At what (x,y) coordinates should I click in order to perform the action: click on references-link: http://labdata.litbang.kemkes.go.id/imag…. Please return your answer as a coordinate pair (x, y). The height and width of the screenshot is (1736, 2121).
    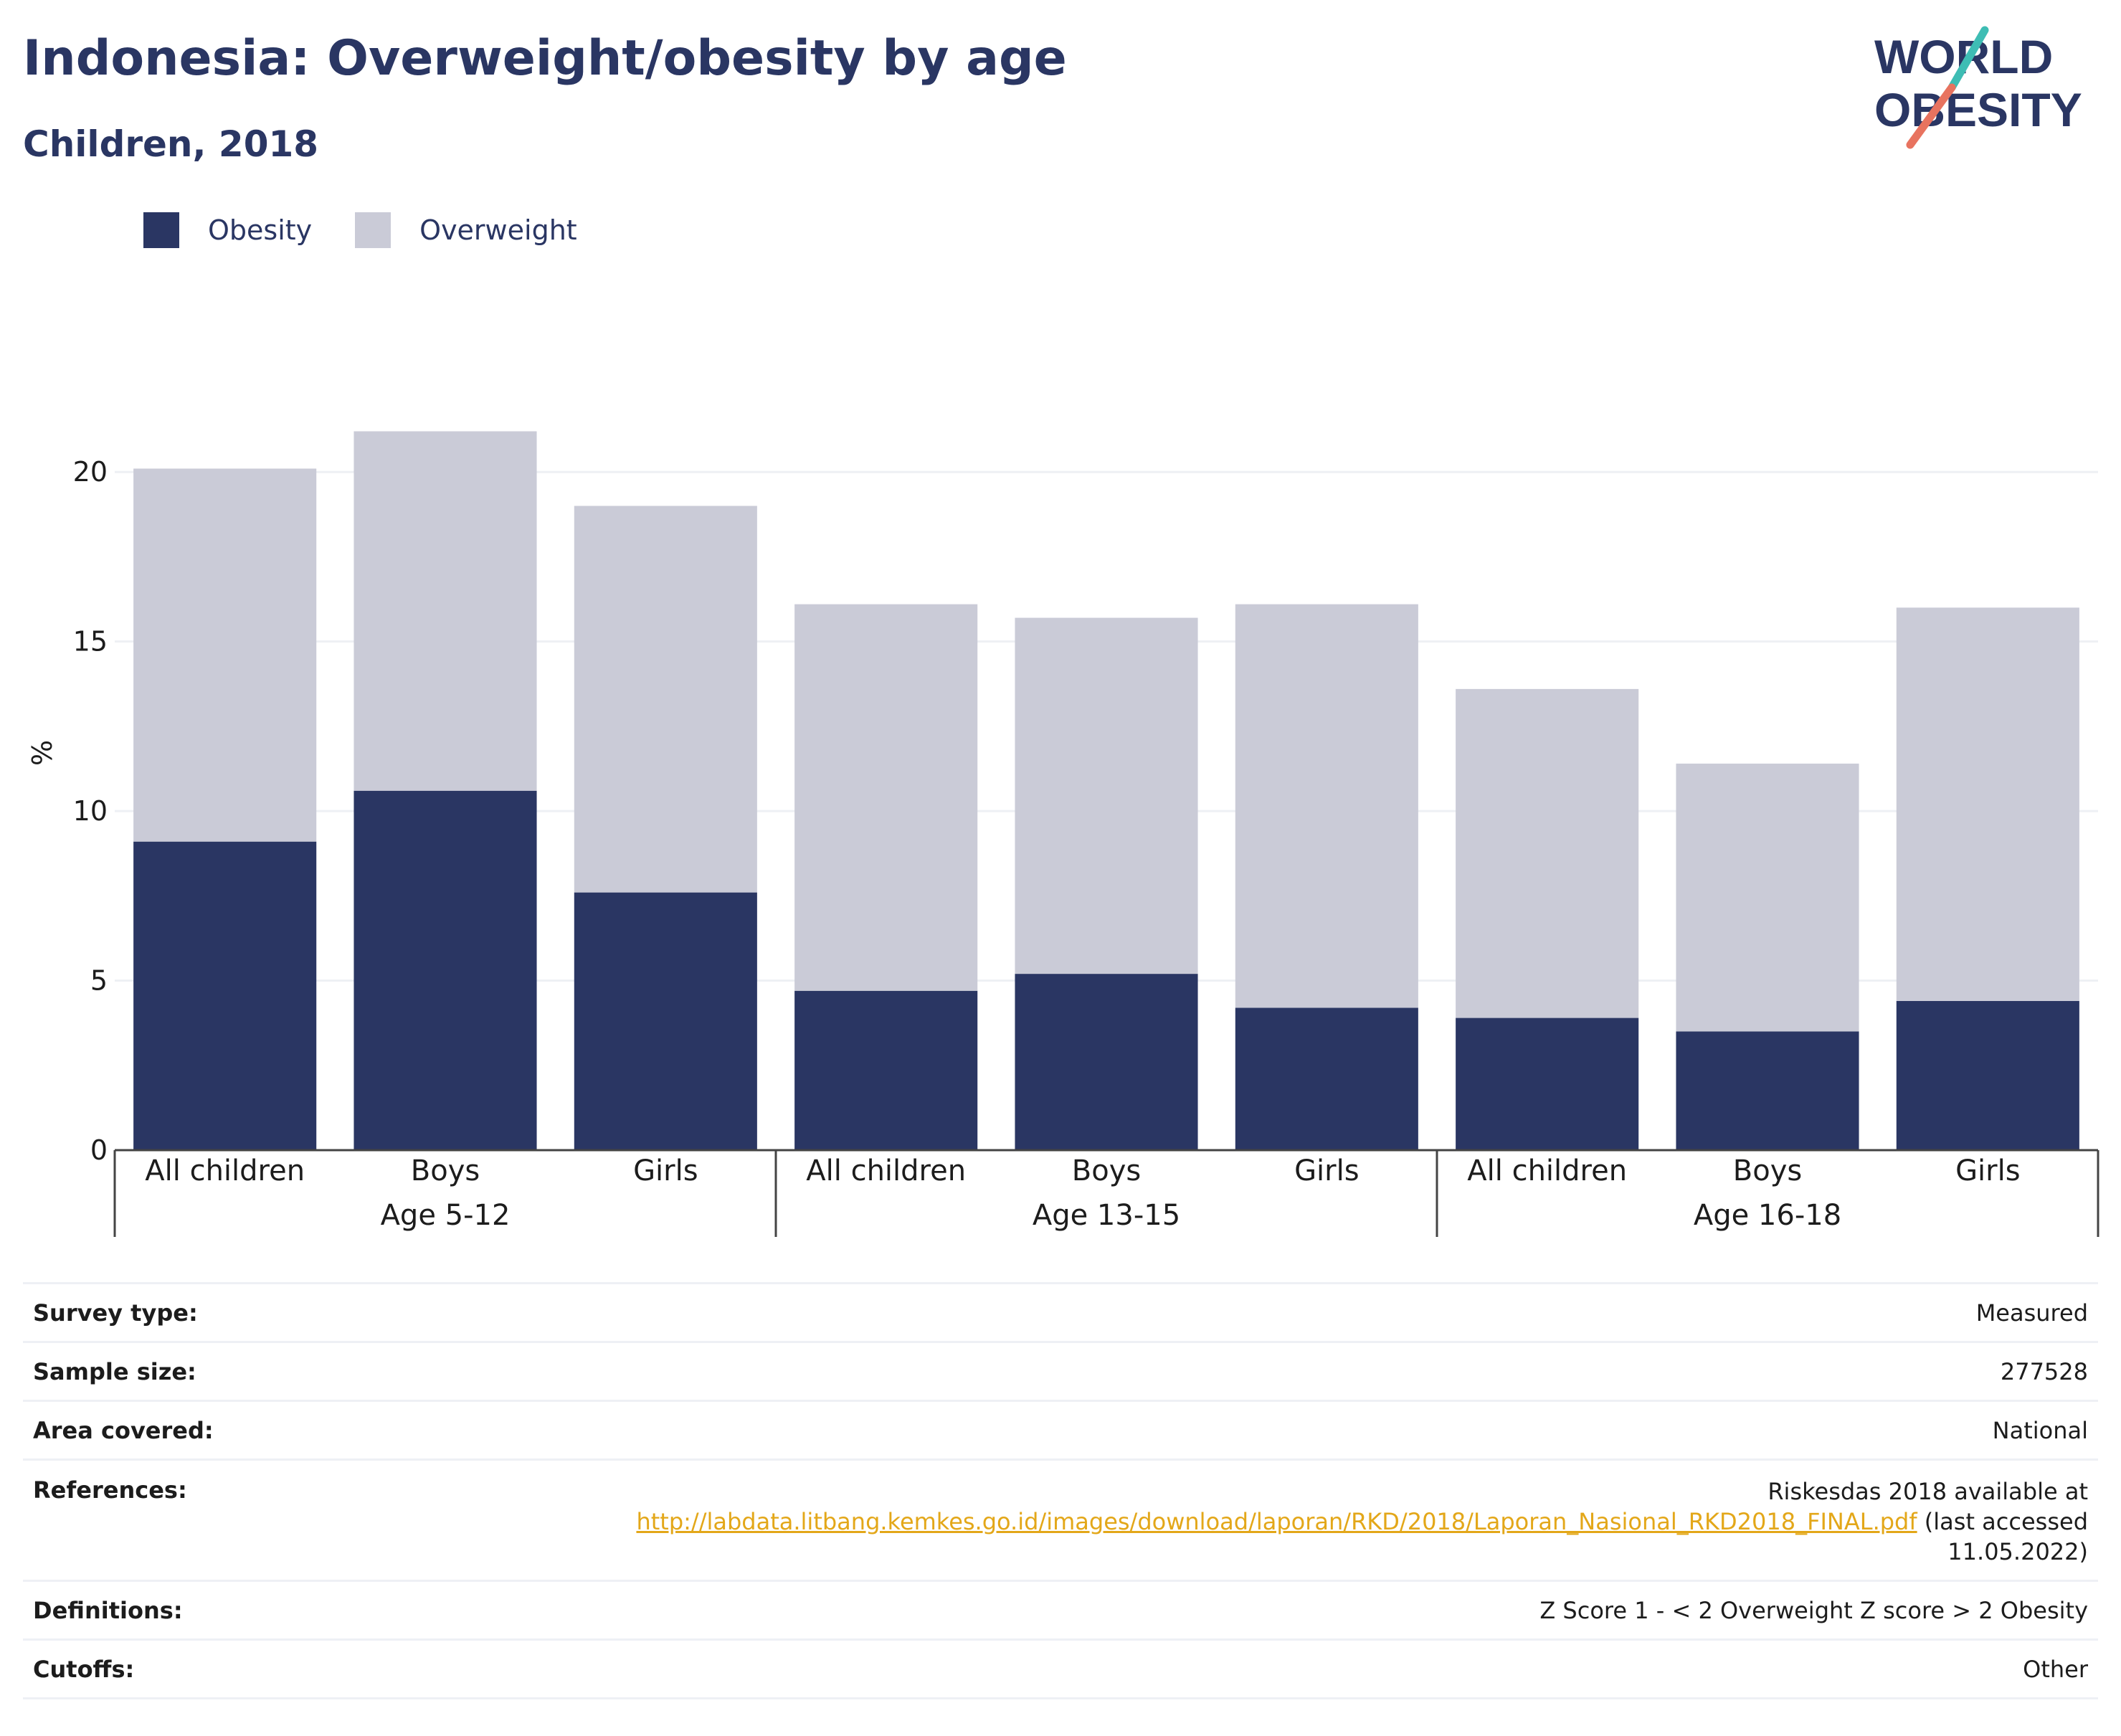
    Looking at the image, I should click on (1276, 1522).